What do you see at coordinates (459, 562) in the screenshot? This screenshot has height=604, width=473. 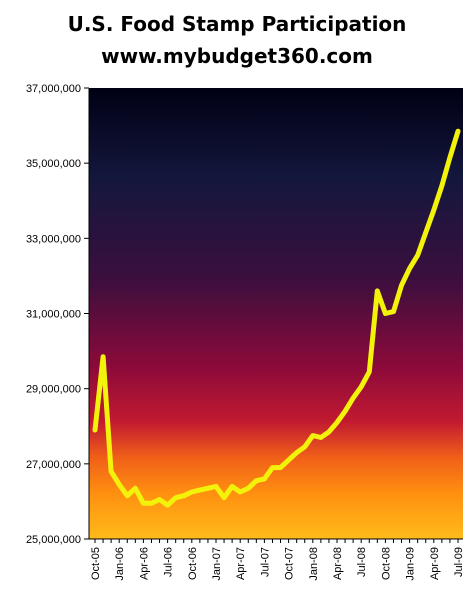 I see `x-tick-label: Jul-09` at bounding box center [459, 562].